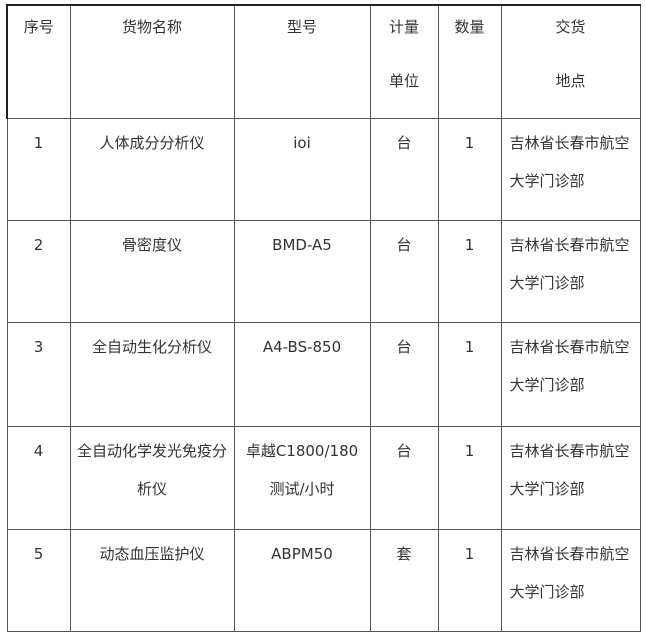  I want to click on header-location-line1: 交货, so click(570, 27).